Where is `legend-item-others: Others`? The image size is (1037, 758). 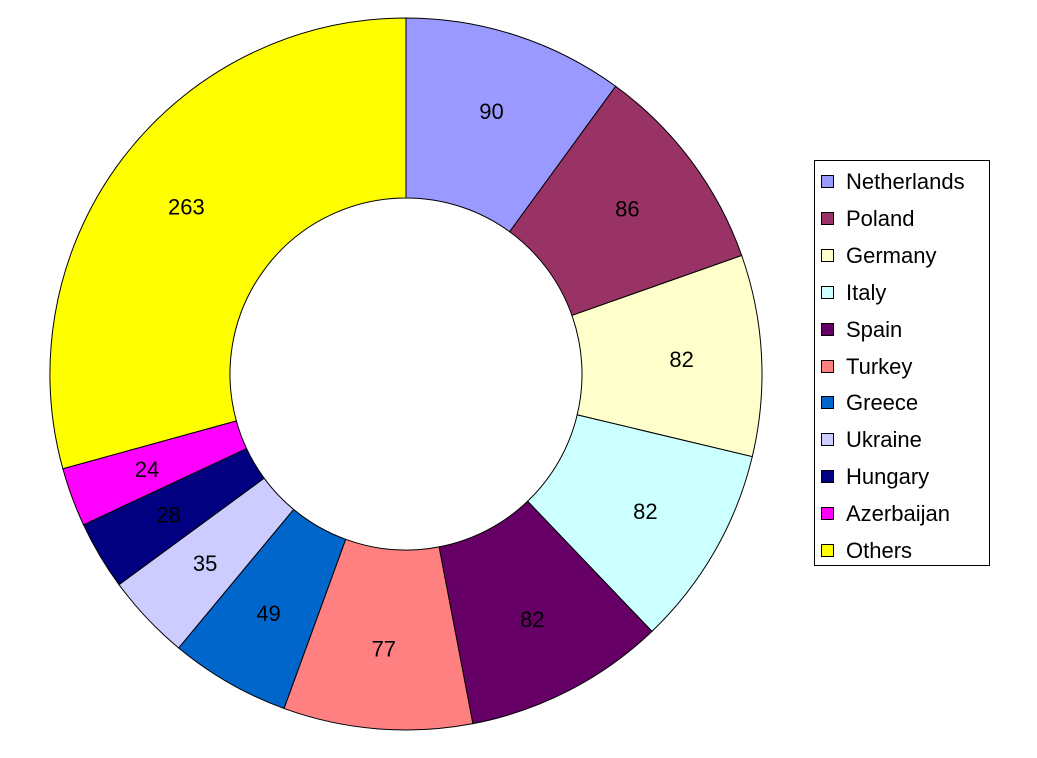
legend-item-others: Others is located at coordinates (903, 551).